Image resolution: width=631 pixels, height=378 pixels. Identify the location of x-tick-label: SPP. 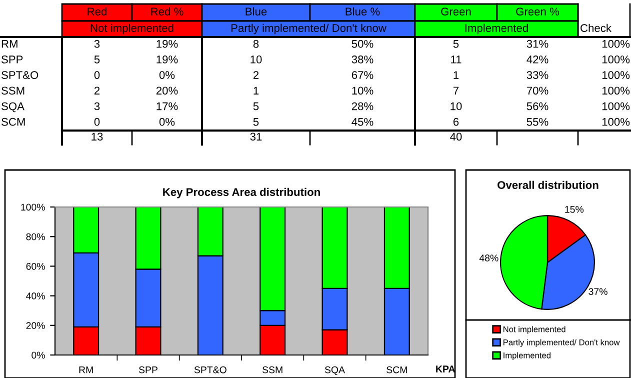
(148, 370).